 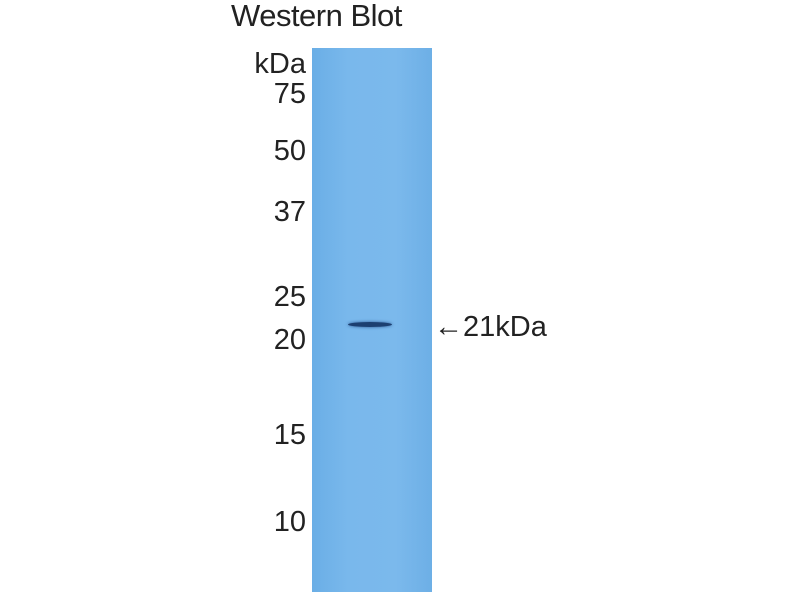 I want to click on band-annotation: ←21kDa, so click(x=490, y=327).